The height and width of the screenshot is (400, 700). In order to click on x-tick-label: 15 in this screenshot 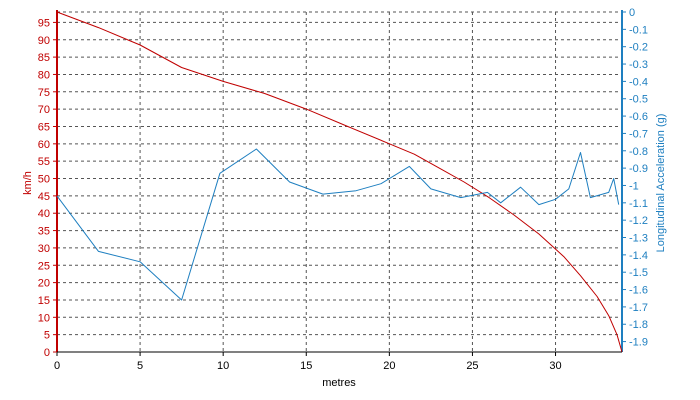, I will do `click(306, 366)`.